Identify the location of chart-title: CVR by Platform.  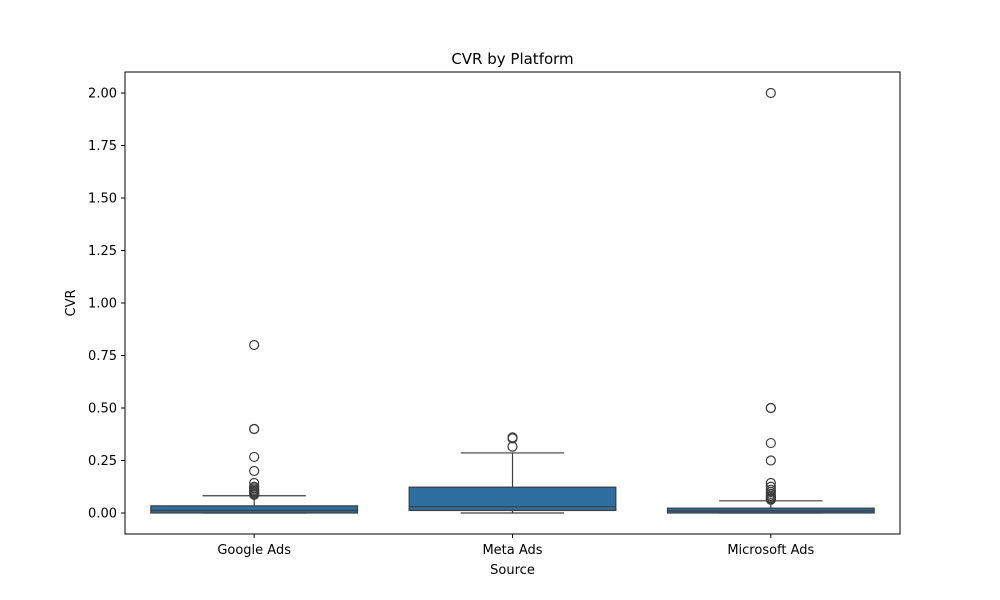
(512, 59).